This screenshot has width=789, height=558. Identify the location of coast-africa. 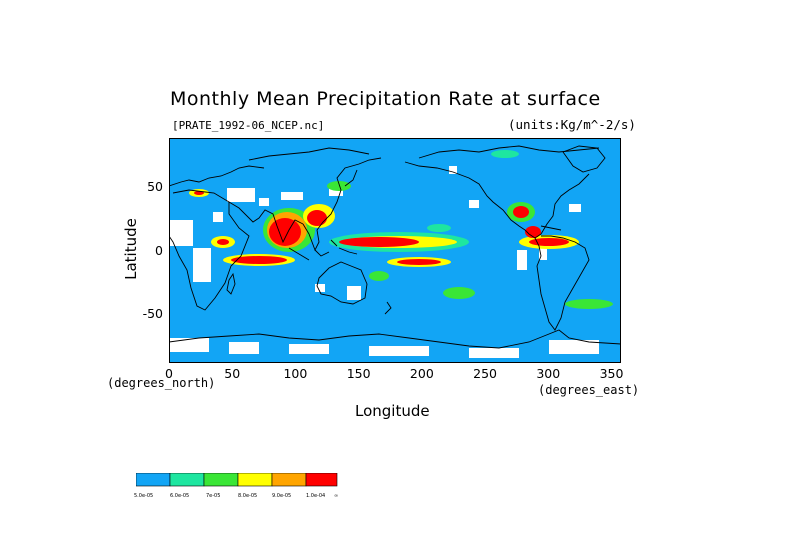
(209, 250).